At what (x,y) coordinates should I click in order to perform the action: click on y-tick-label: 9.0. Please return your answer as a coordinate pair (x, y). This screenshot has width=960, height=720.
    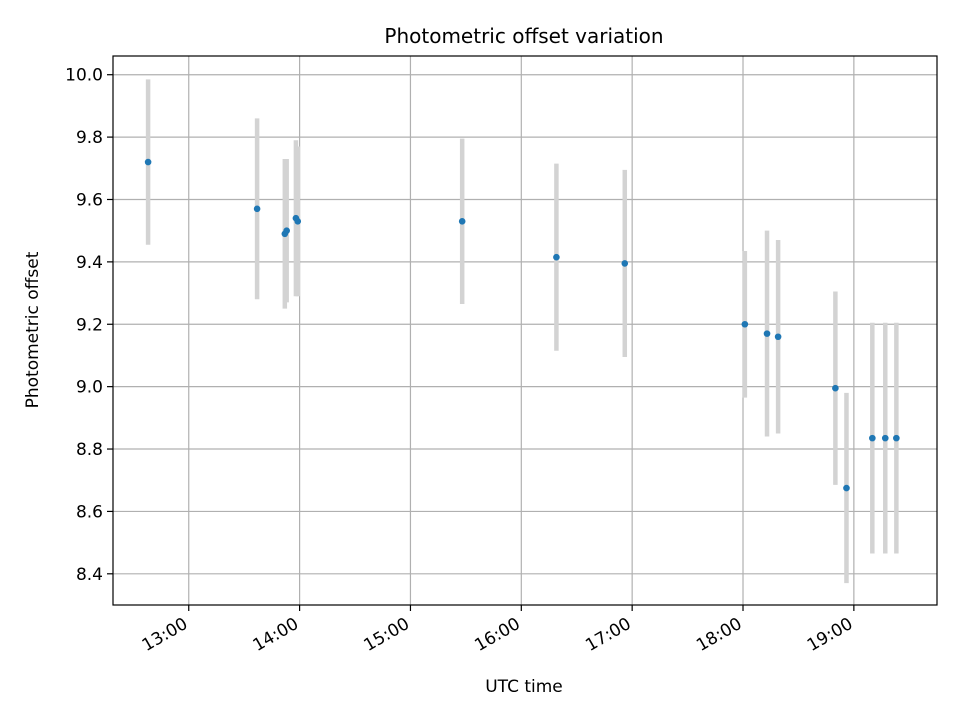
    Looking at the image, I should click on (89, 388).